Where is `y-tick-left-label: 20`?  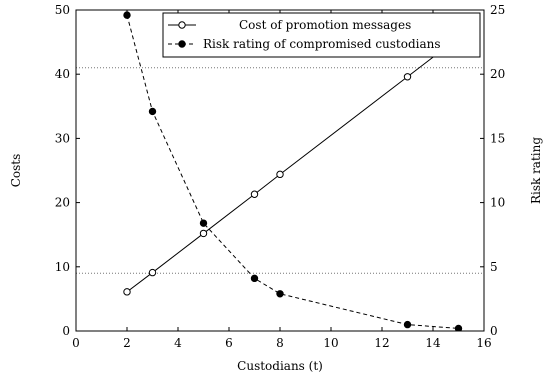
y-tick-left-label: 20 is located at coordinates (62, 203).